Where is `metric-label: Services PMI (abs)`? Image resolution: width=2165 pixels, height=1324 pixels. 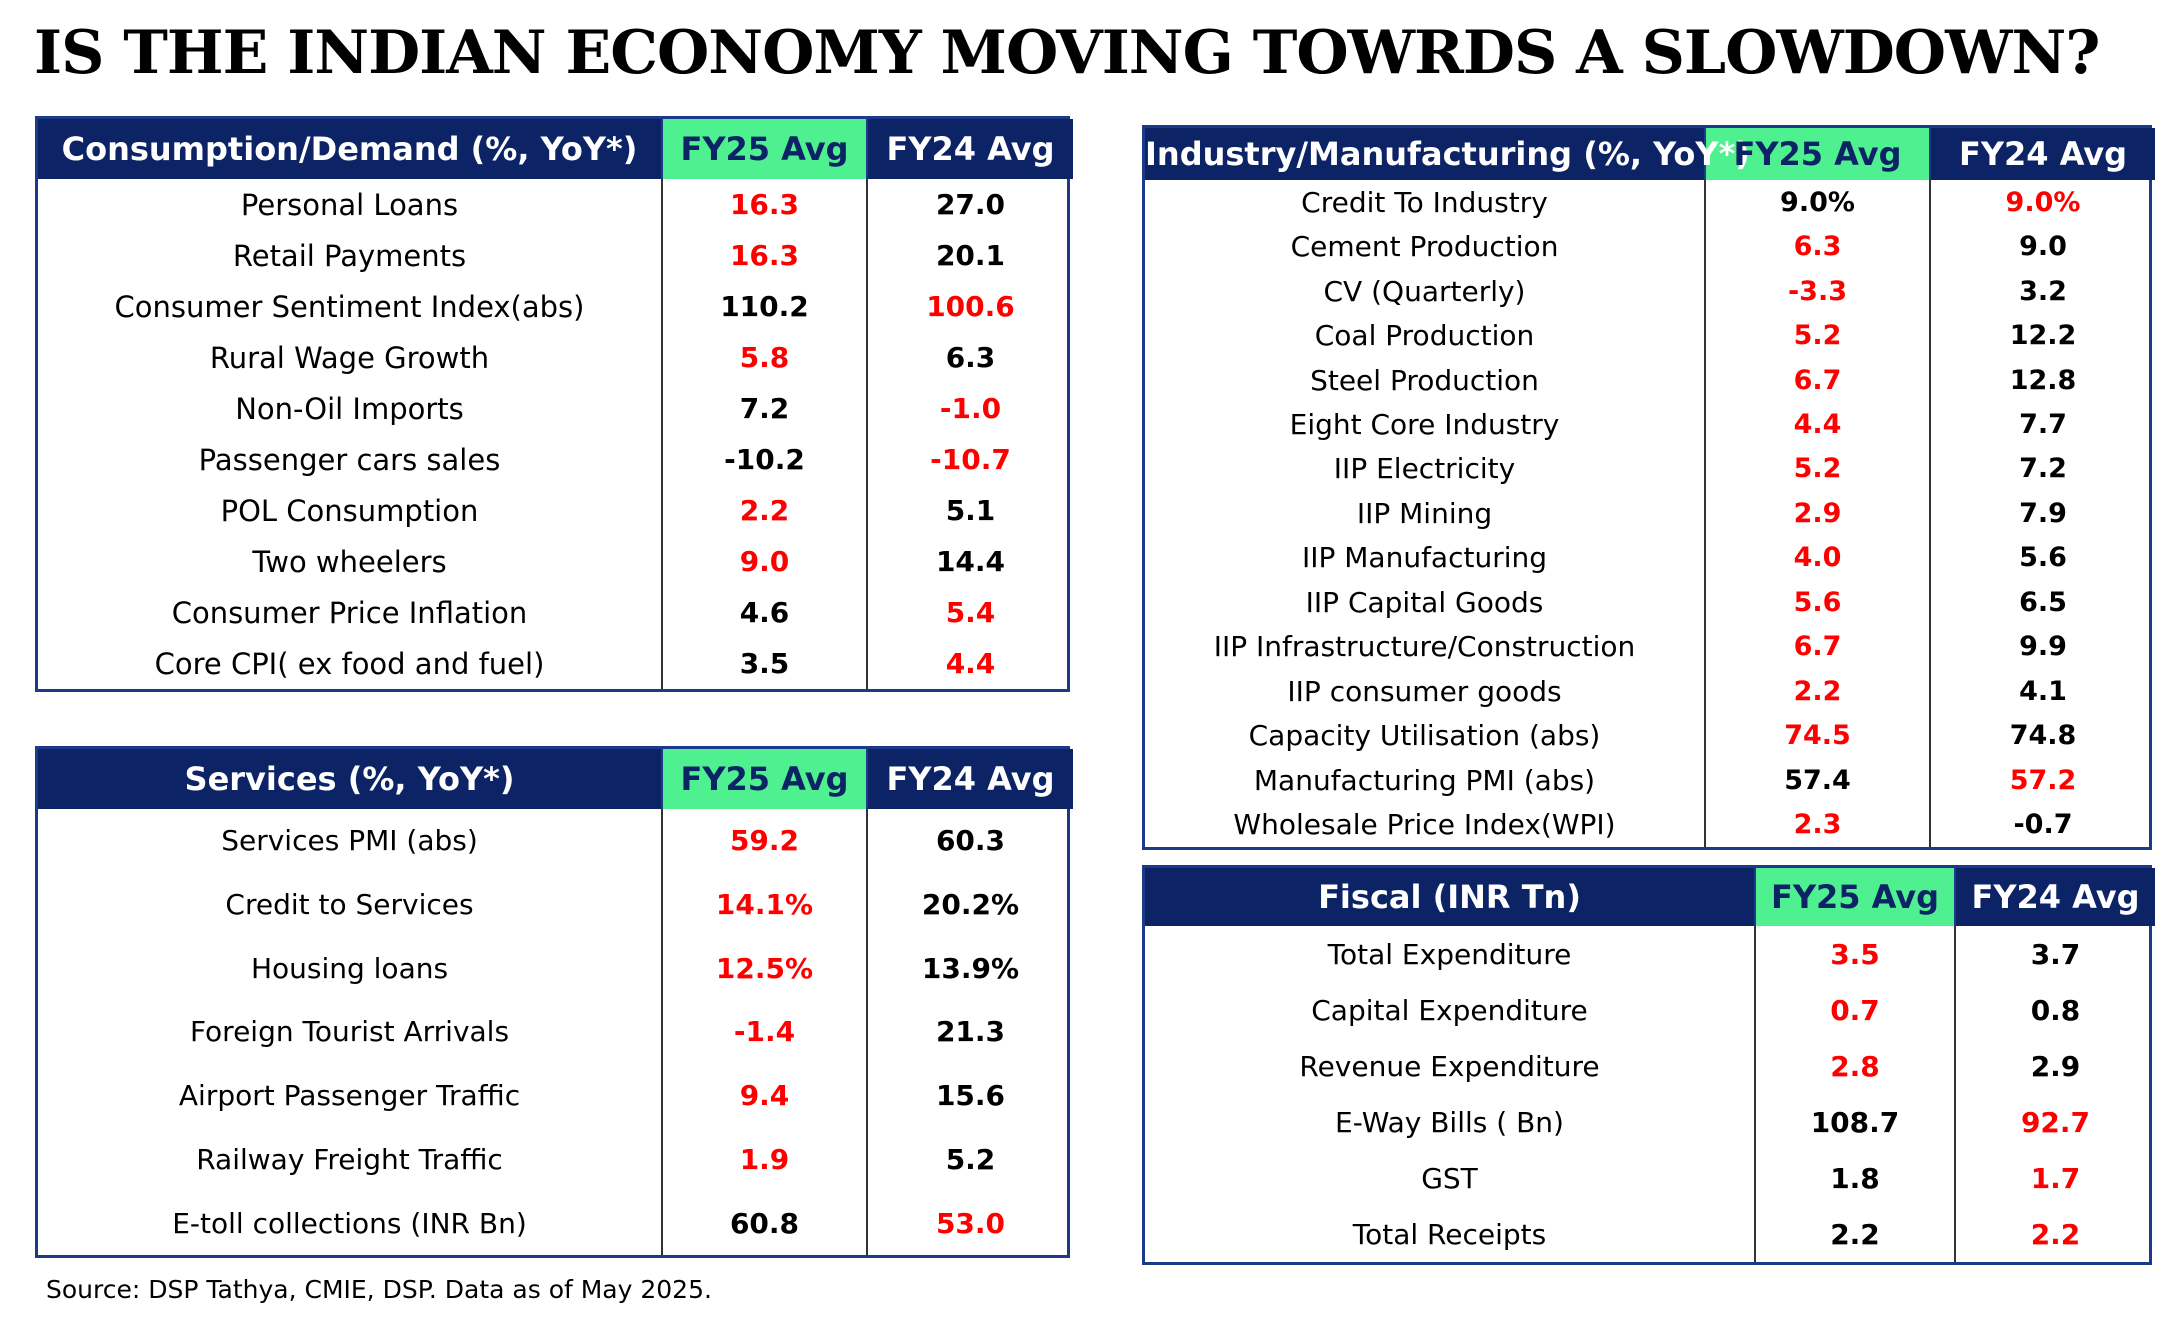
metric-label: Services PMI (abs) is located at coordinates (349, 841).